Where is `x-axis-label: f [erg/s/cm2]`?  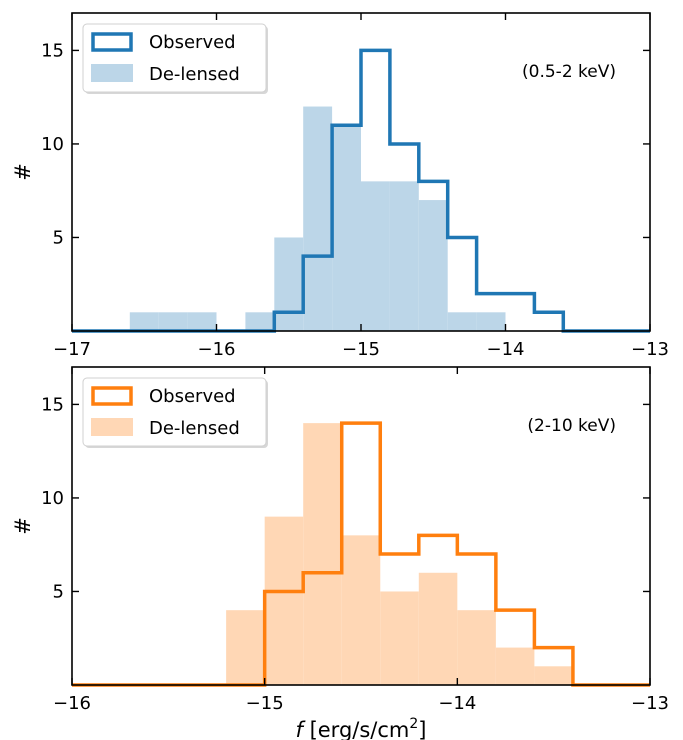 x-axis-label: f [erg/s/cm2] is located at coordinates (360, 728).